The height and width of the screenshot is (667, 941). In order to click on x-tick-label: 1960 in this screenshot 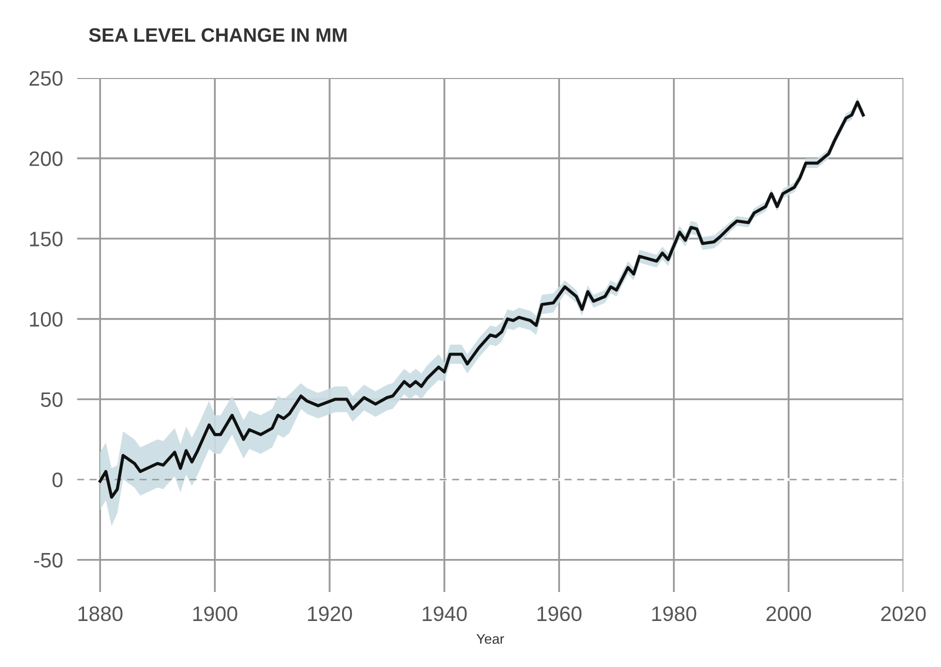, I will do `click(560, 614)`.